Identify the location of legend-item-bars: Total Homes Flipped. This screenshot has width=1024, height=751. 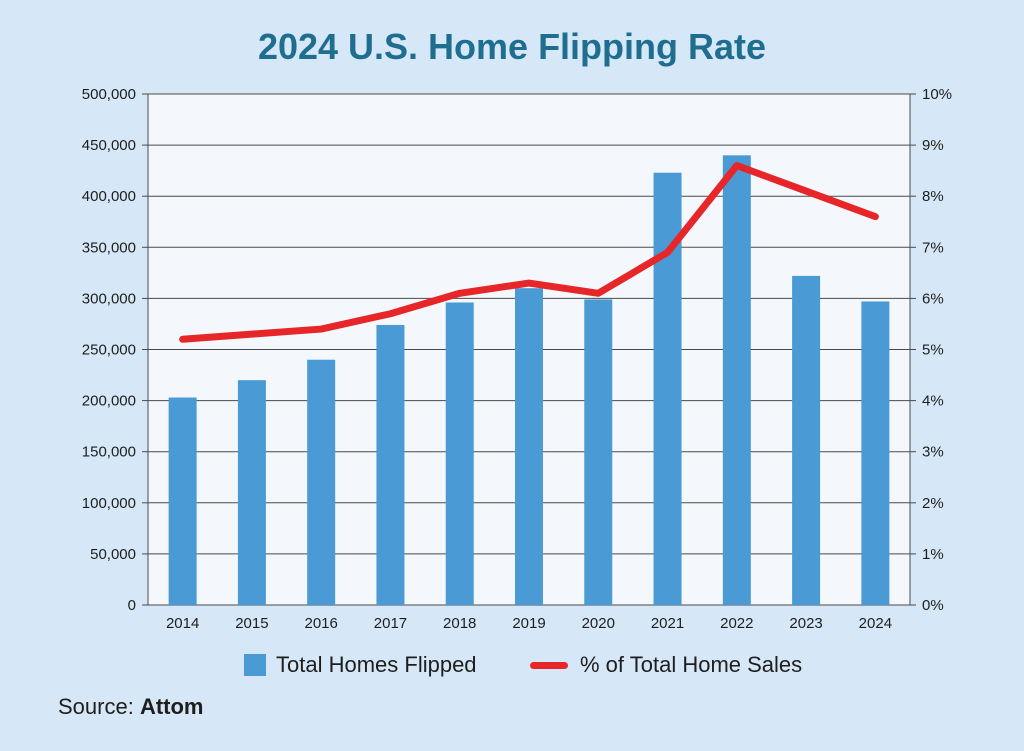
(360, 665).